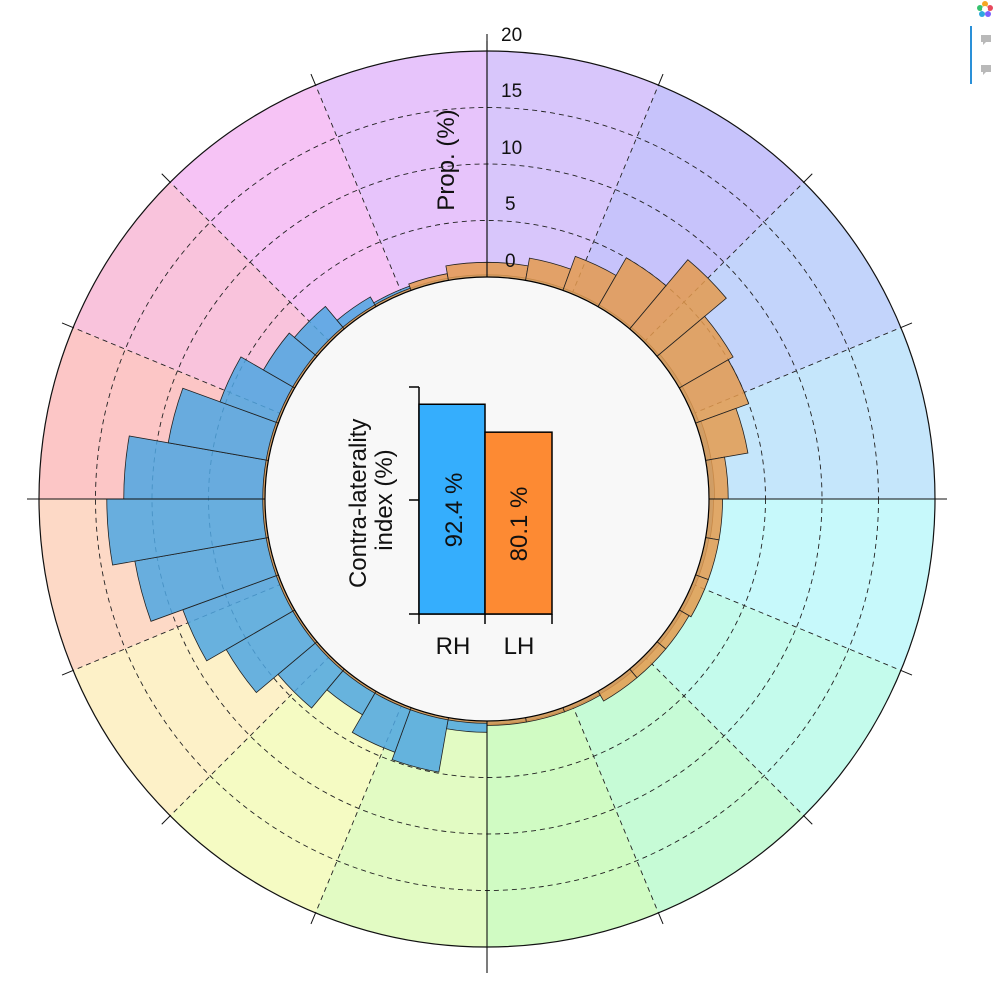 The height and width of the screenshot is (1005, 1000). I want to click on modebar, so click(984, 45).